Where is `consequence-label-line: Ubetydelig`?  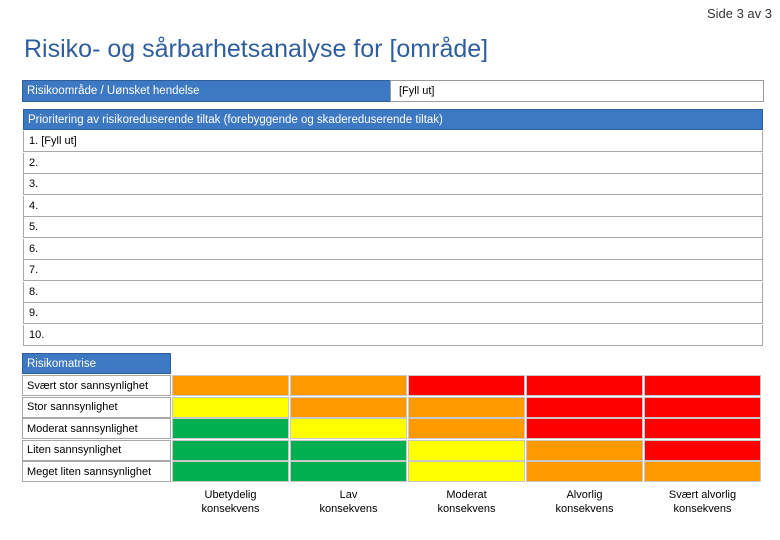 consequence-label-line: Ubetydelig is located at coordinates (230, 495).